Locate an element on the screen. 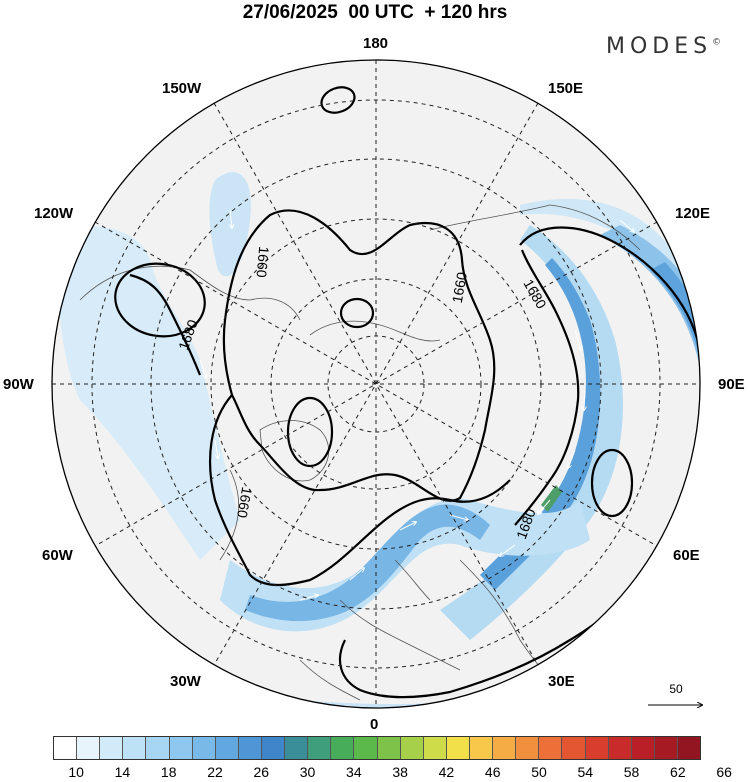 The image size is (750, 782). label-lon-0: 0 is located at coordinates (374, 724).